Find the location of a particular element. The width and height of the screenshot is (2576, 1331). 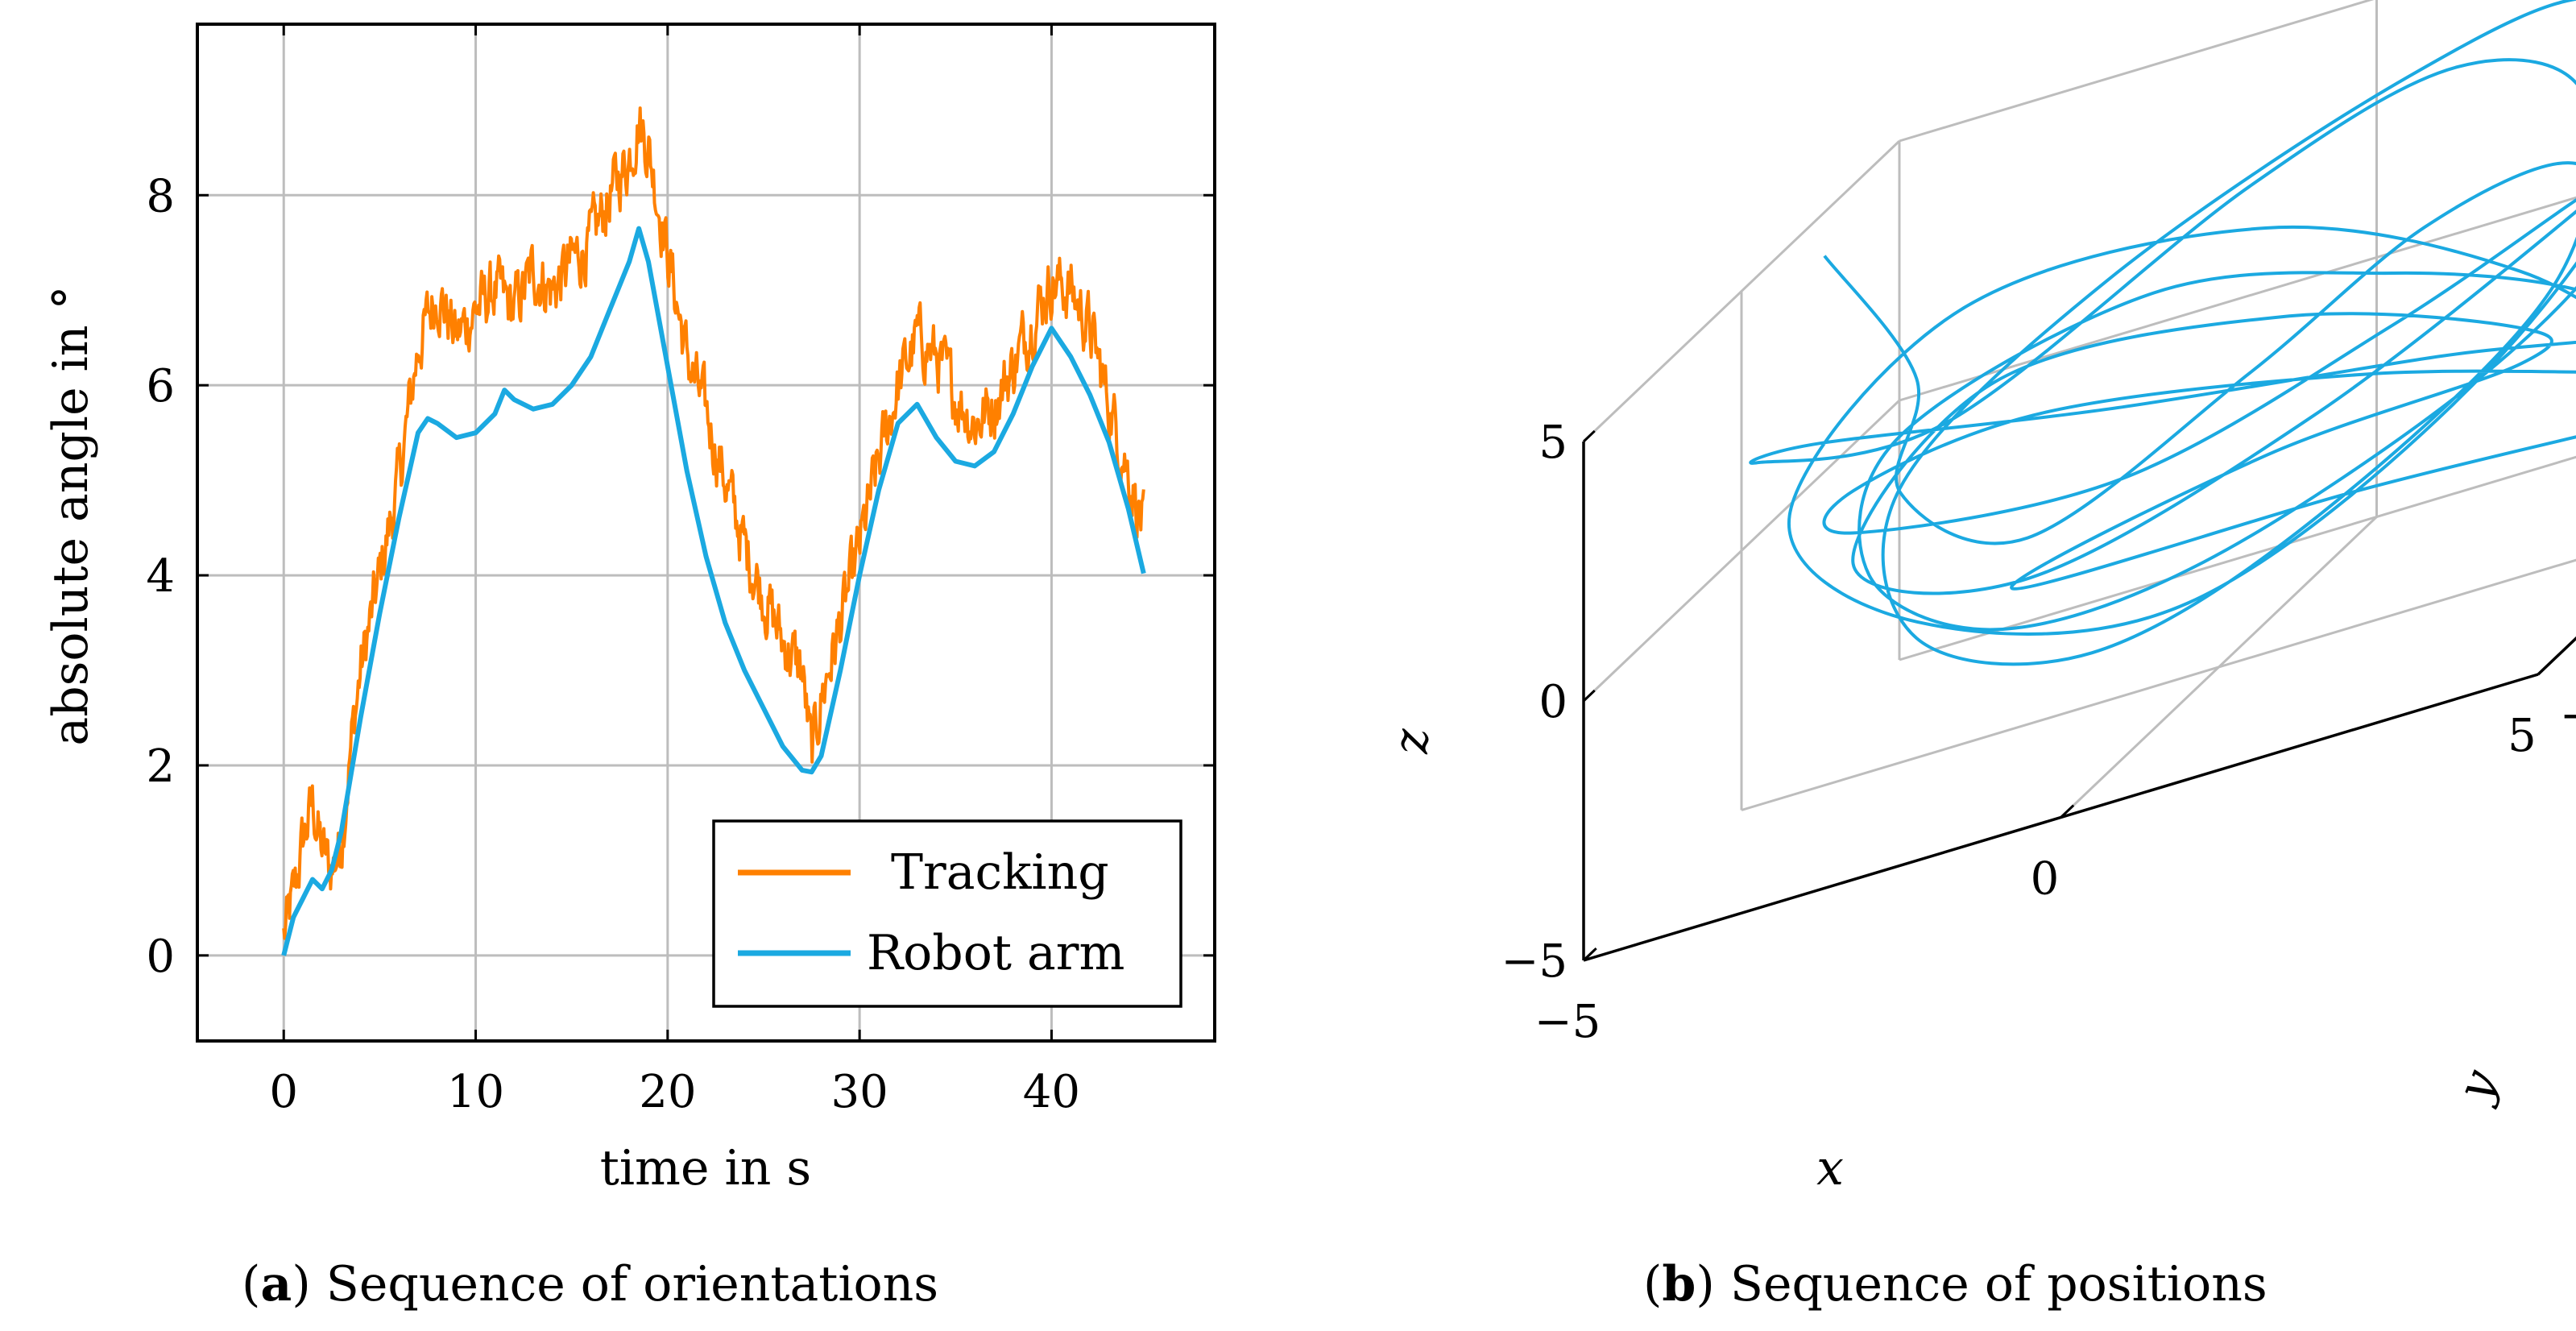

panel-b-x-axis-label: x is located at coordinates (1830, 1168).